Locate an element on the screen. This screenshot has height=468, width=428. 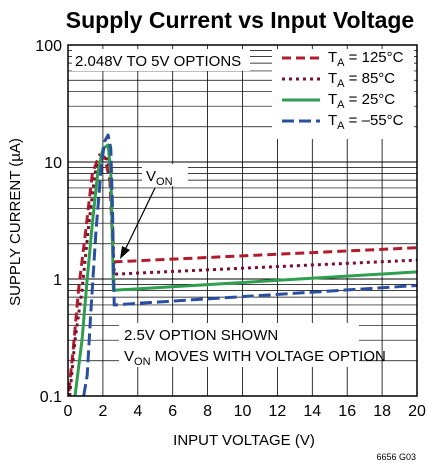
x-tick-labels: 0 2 4 6 8 10 12 14 16 18 20 is located at coordinates (245, 411).